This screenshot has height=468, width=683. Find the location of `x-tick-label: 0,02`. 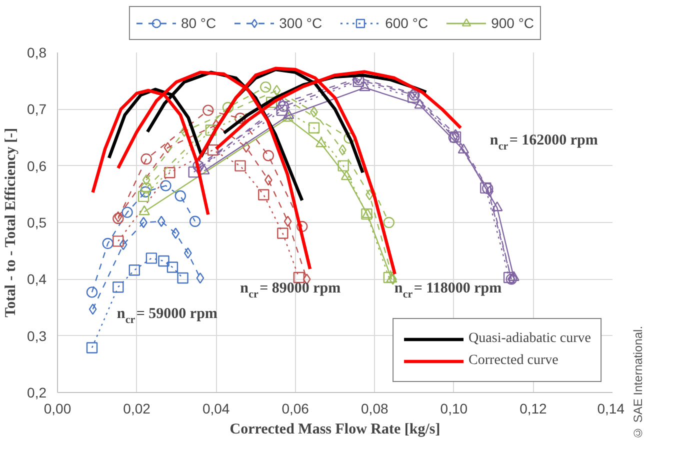

x-tick-label: 0,02 is located at coordinates (137, 408).